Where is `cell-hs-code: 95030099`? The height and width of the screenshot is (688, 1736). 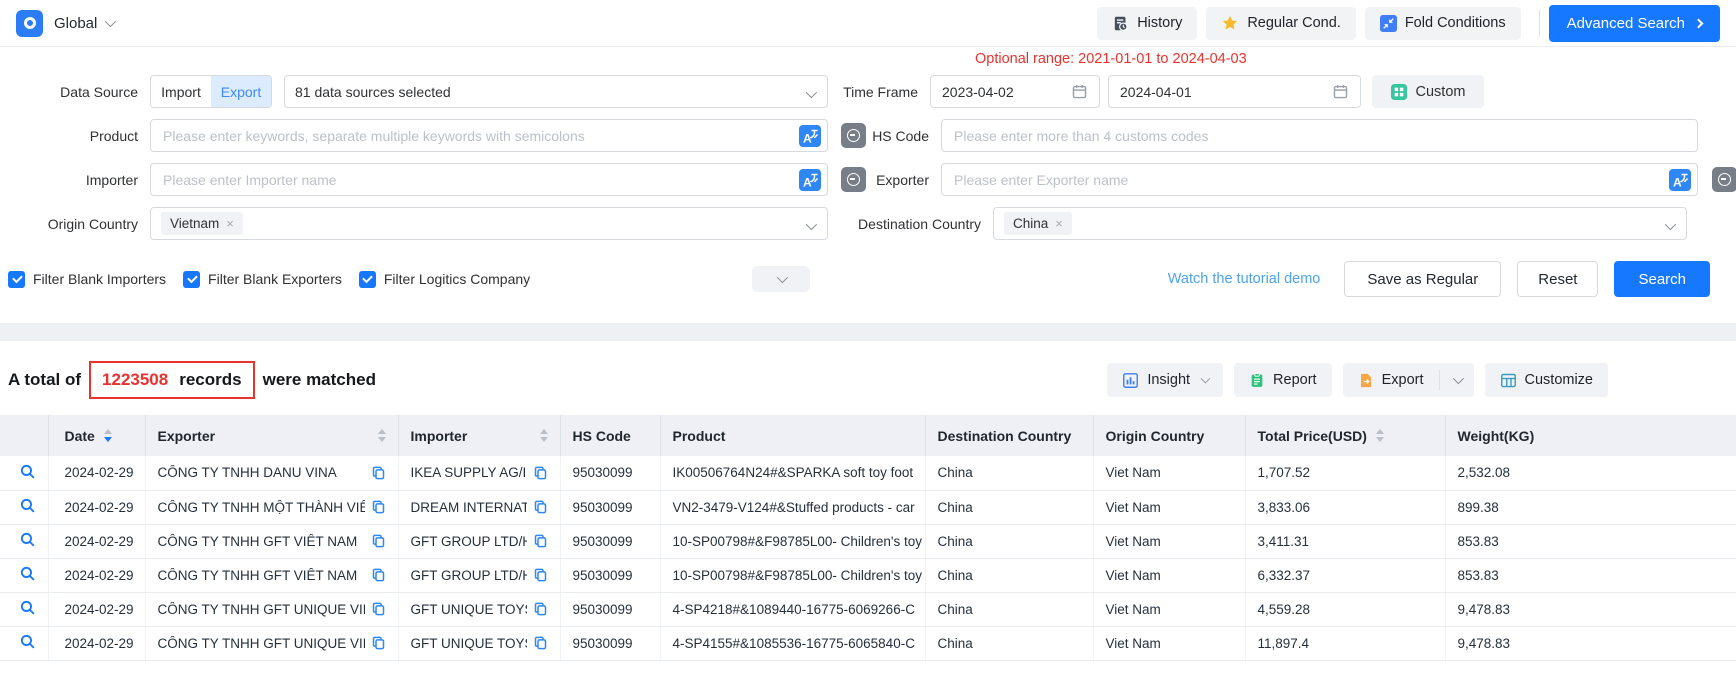 cell-hs-code: 95030099 is located at coordinates (602, 609).